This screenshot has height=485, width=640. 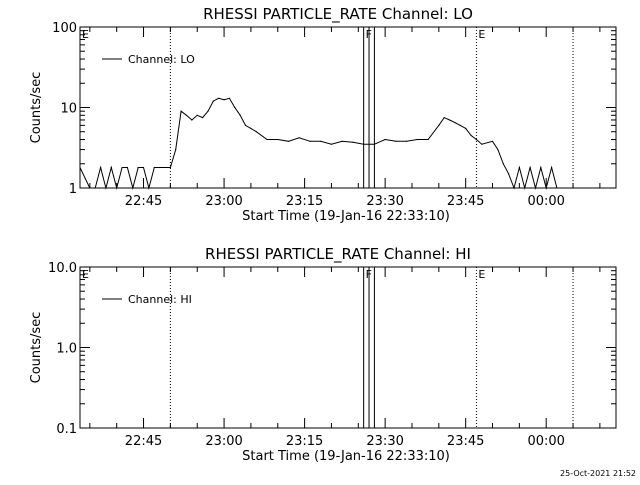 I want to click on y-tick-label: 0.1, so click(x=66, y=429).